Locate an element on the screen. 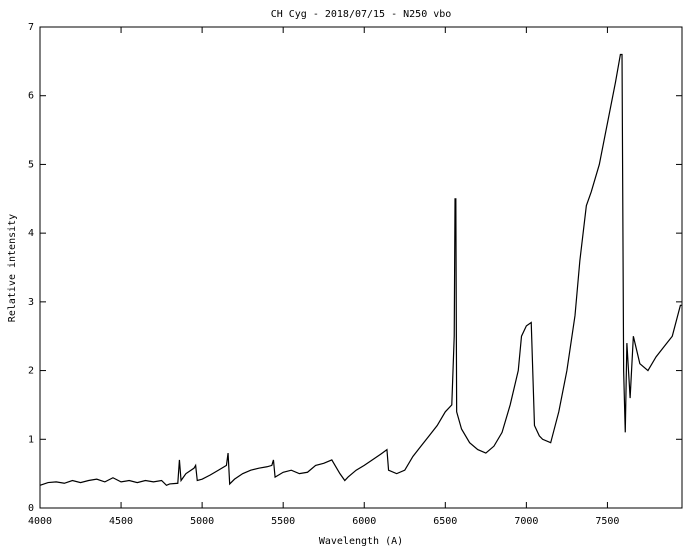 The image size is (700, 554). y-axis-label: Relative intensity is located at coordinates (12, 268).